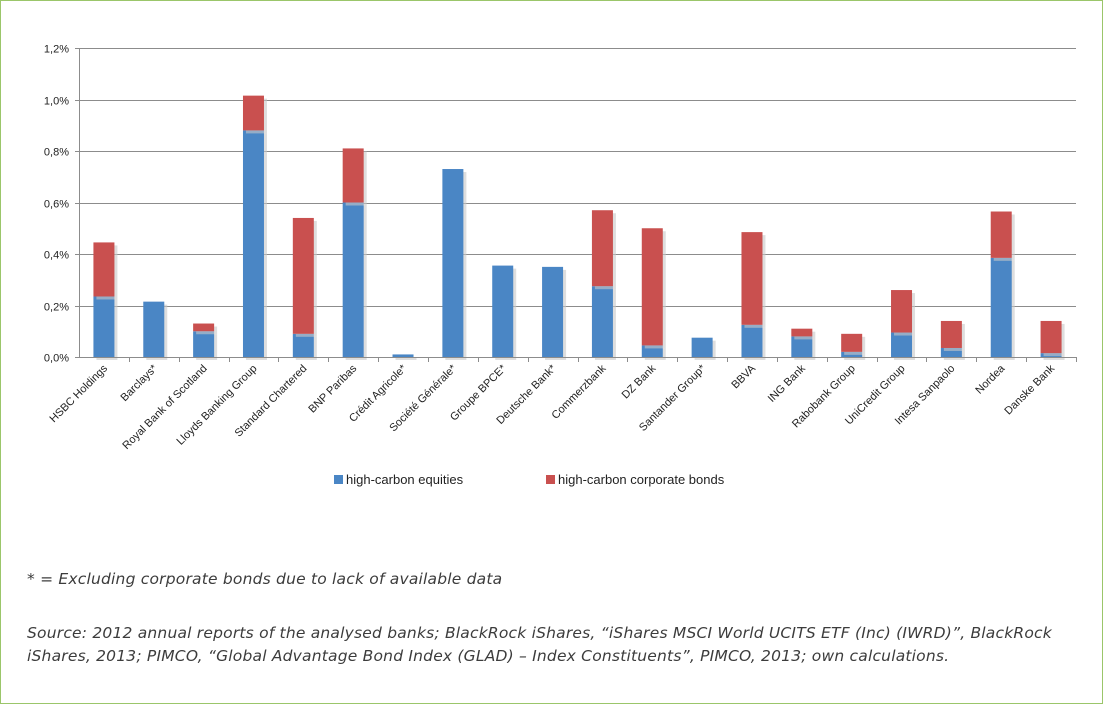  What do you see at coordinates (743, 376) in the screenshot?
I see `category-label: BBVA` at bounding box center [743, 376].